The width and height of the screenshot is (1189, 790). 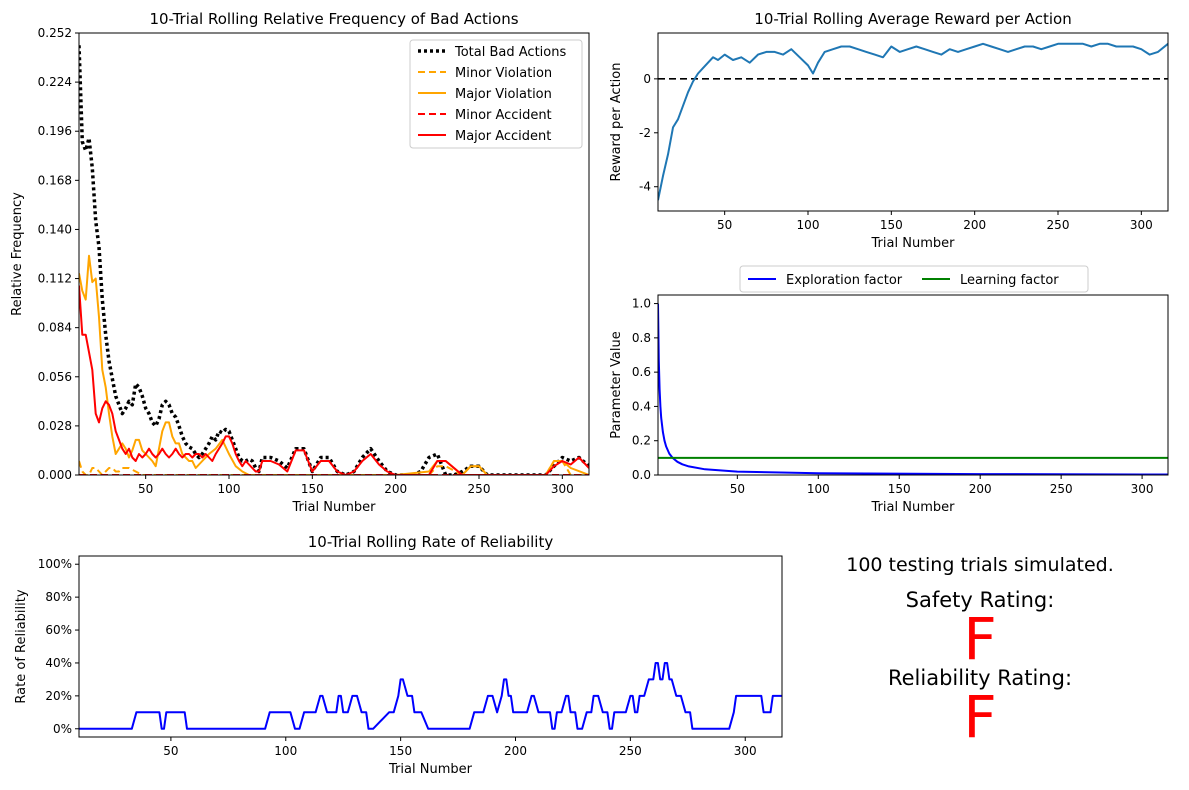 I want to click on y-tick-label: 0%, so click(x=62, y=729).